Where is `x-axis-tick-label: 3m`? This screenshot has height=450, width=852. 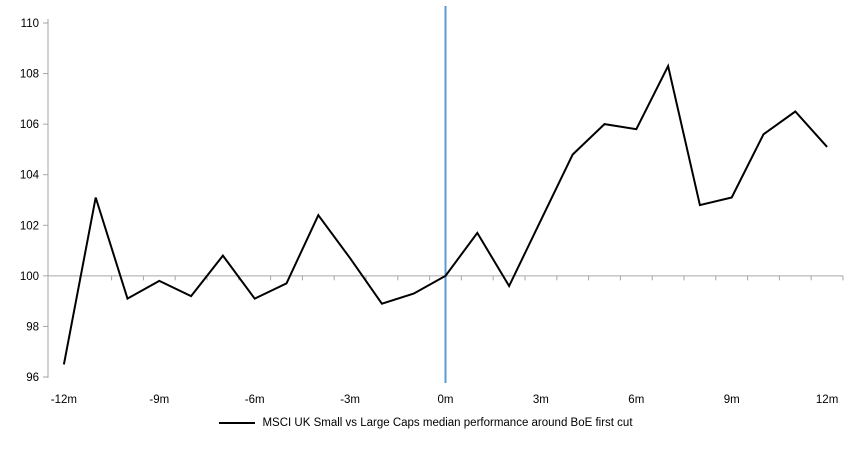
x-axis-tick-label: 3m is located at coordinates (541, 400).